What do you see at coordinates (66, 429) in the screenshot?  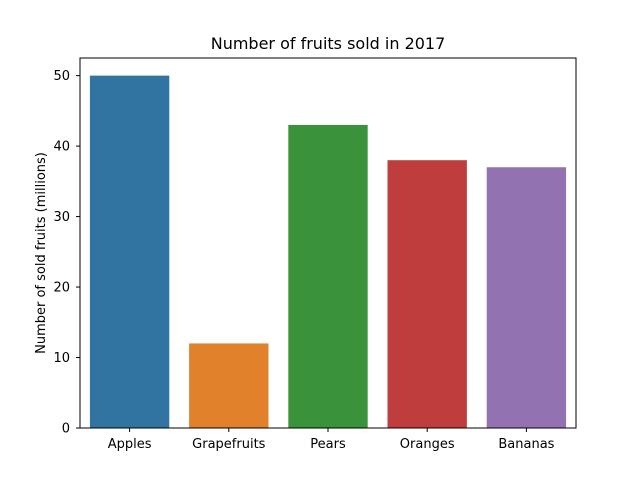 I see `y-tick-label: 0` at bounding box center [66, 429].